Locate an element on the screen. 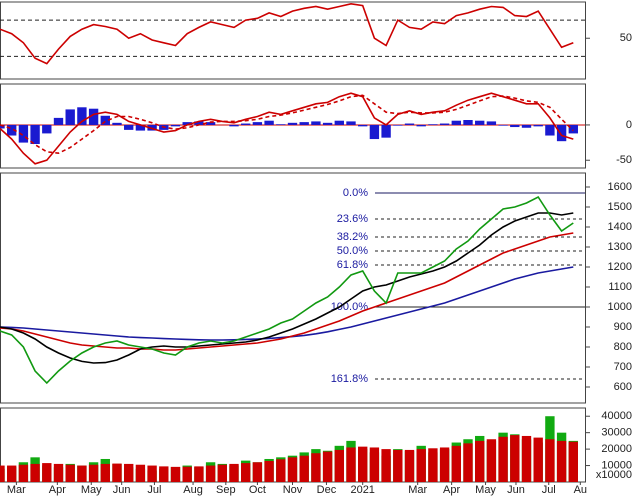  y-tick-label: 600 is located at coordinates (623, 387).